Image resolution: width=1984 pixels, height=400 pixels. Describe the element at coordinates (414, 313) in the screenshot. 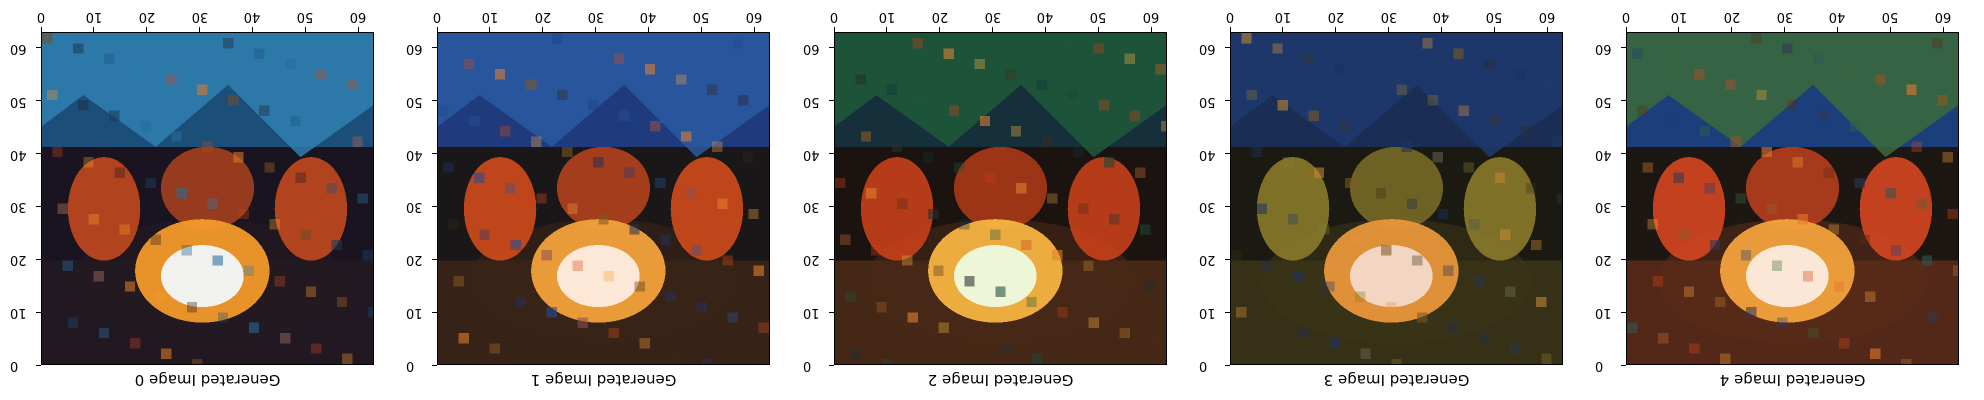

I see `y-tick-label: 10` at that location.